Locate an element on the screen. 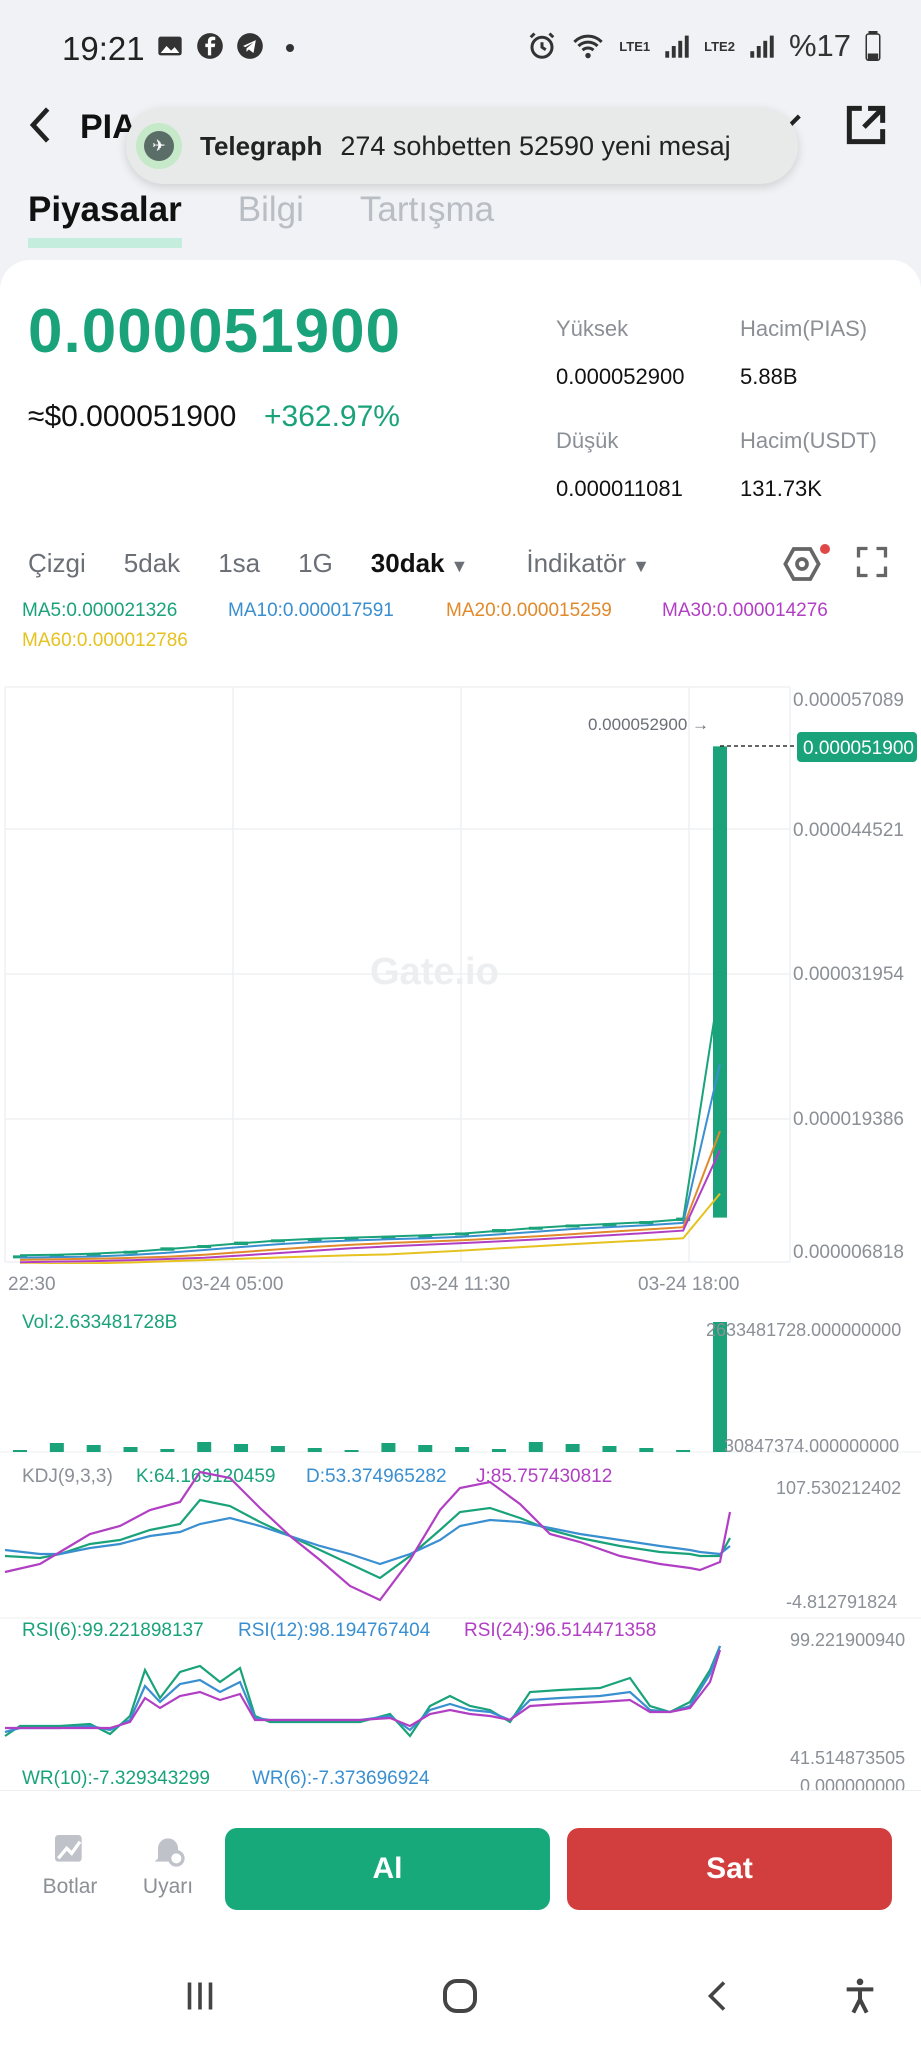 The height and width of the screenshot is (2048, 921). gate-watermark: Gate.io is located at coordinates (434, 972).